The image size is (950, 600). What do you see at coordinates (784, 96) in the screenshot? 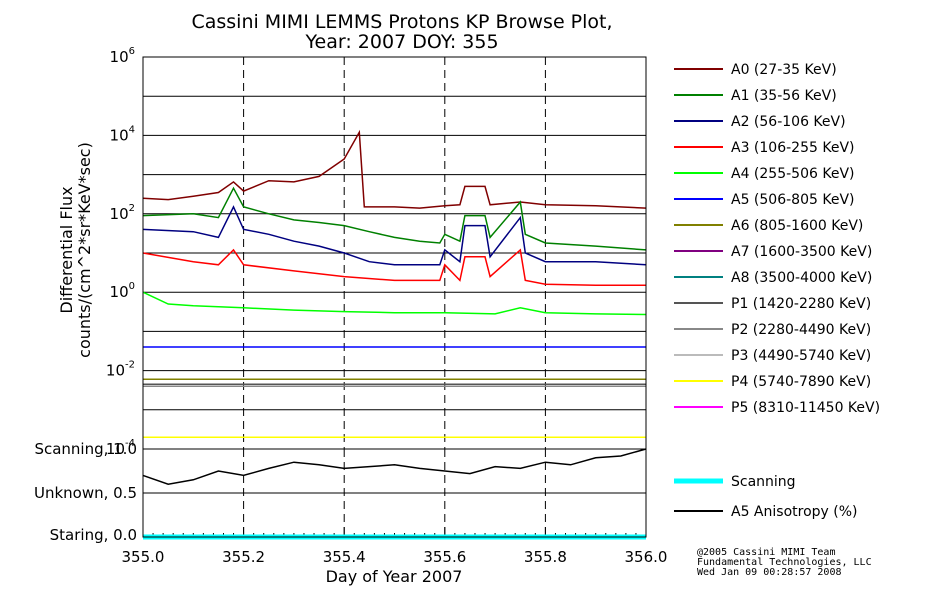
I see `legend-entry: A1 (35-56 KeV)` at bounding box center [784, 96].